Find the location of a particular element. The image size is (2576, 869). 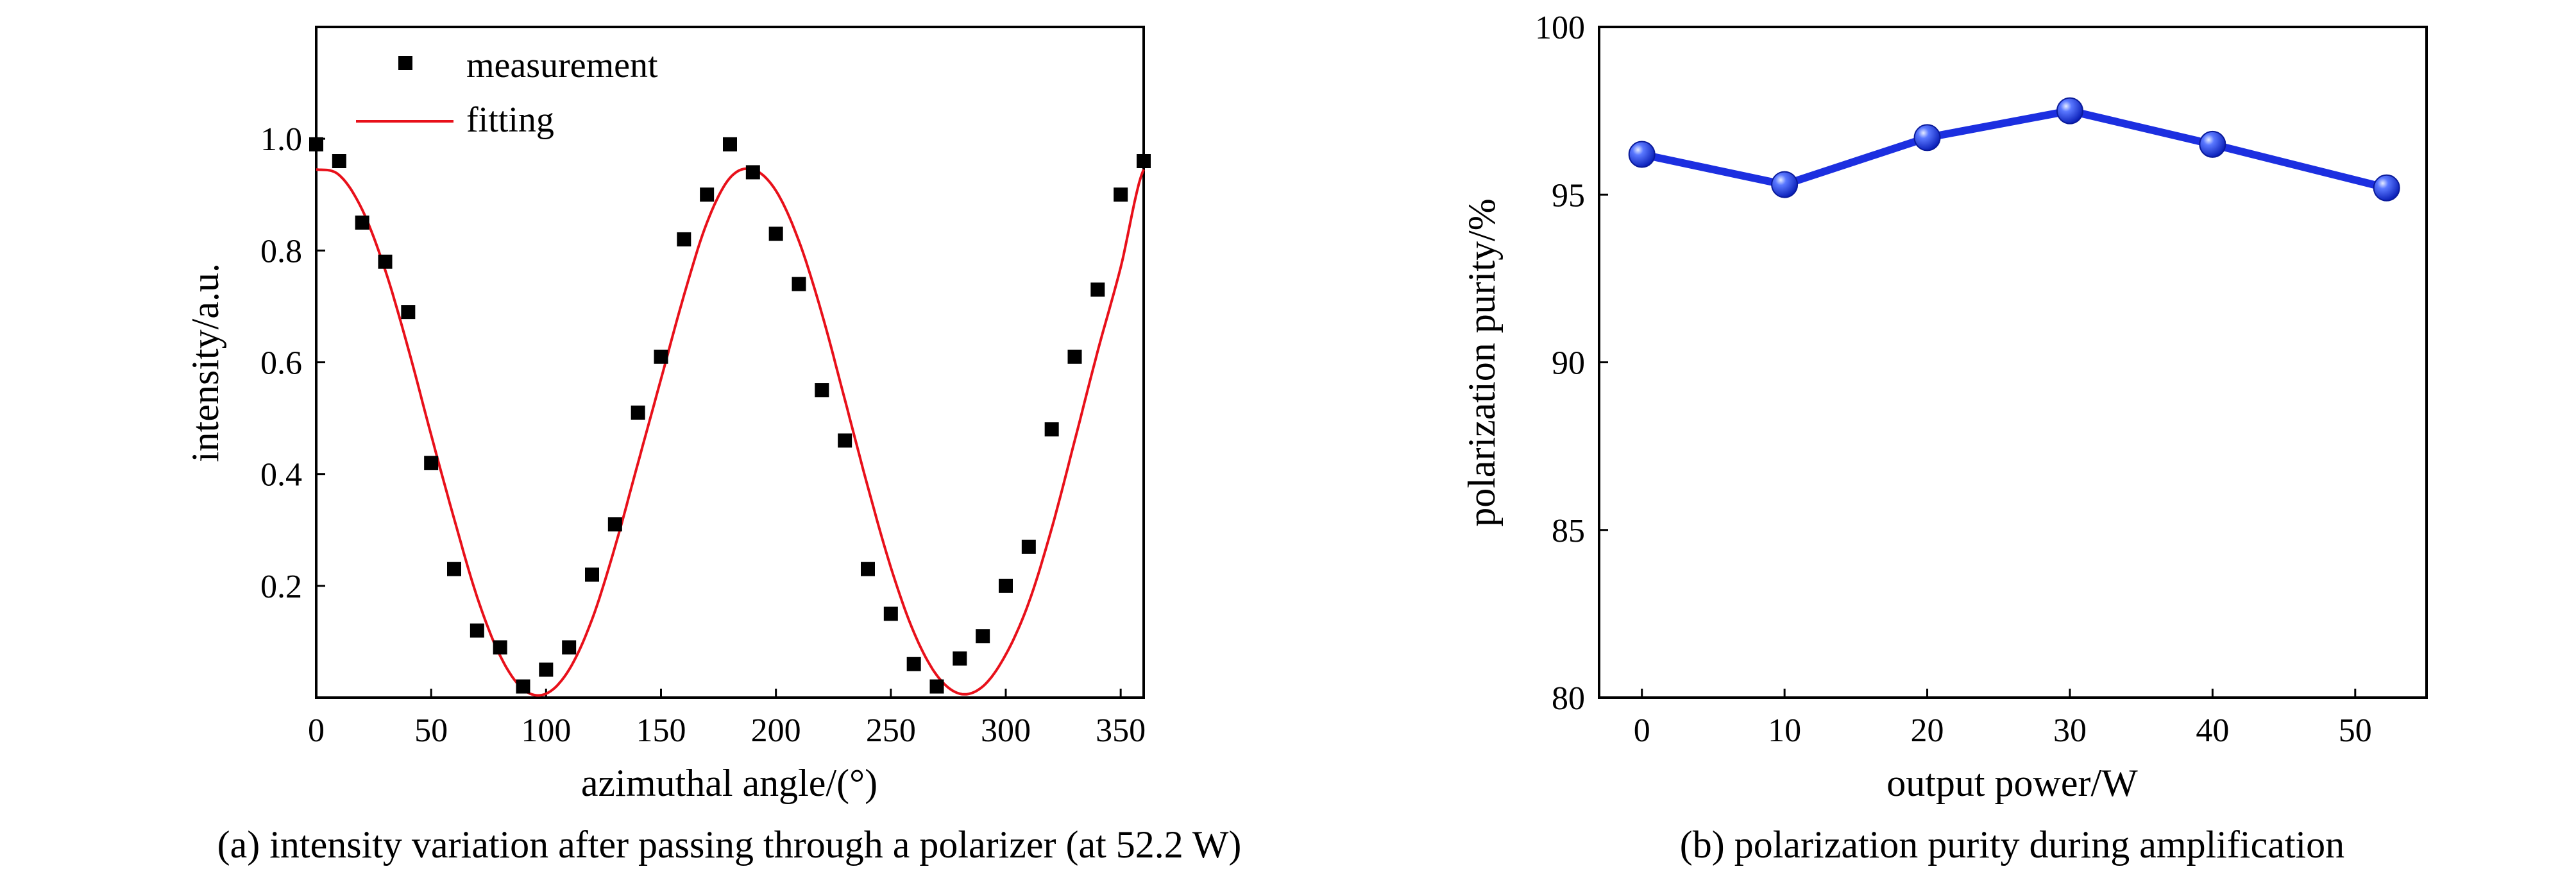

panel-b-x-axis-label: output power/W is located at coordinates (2012, 783).